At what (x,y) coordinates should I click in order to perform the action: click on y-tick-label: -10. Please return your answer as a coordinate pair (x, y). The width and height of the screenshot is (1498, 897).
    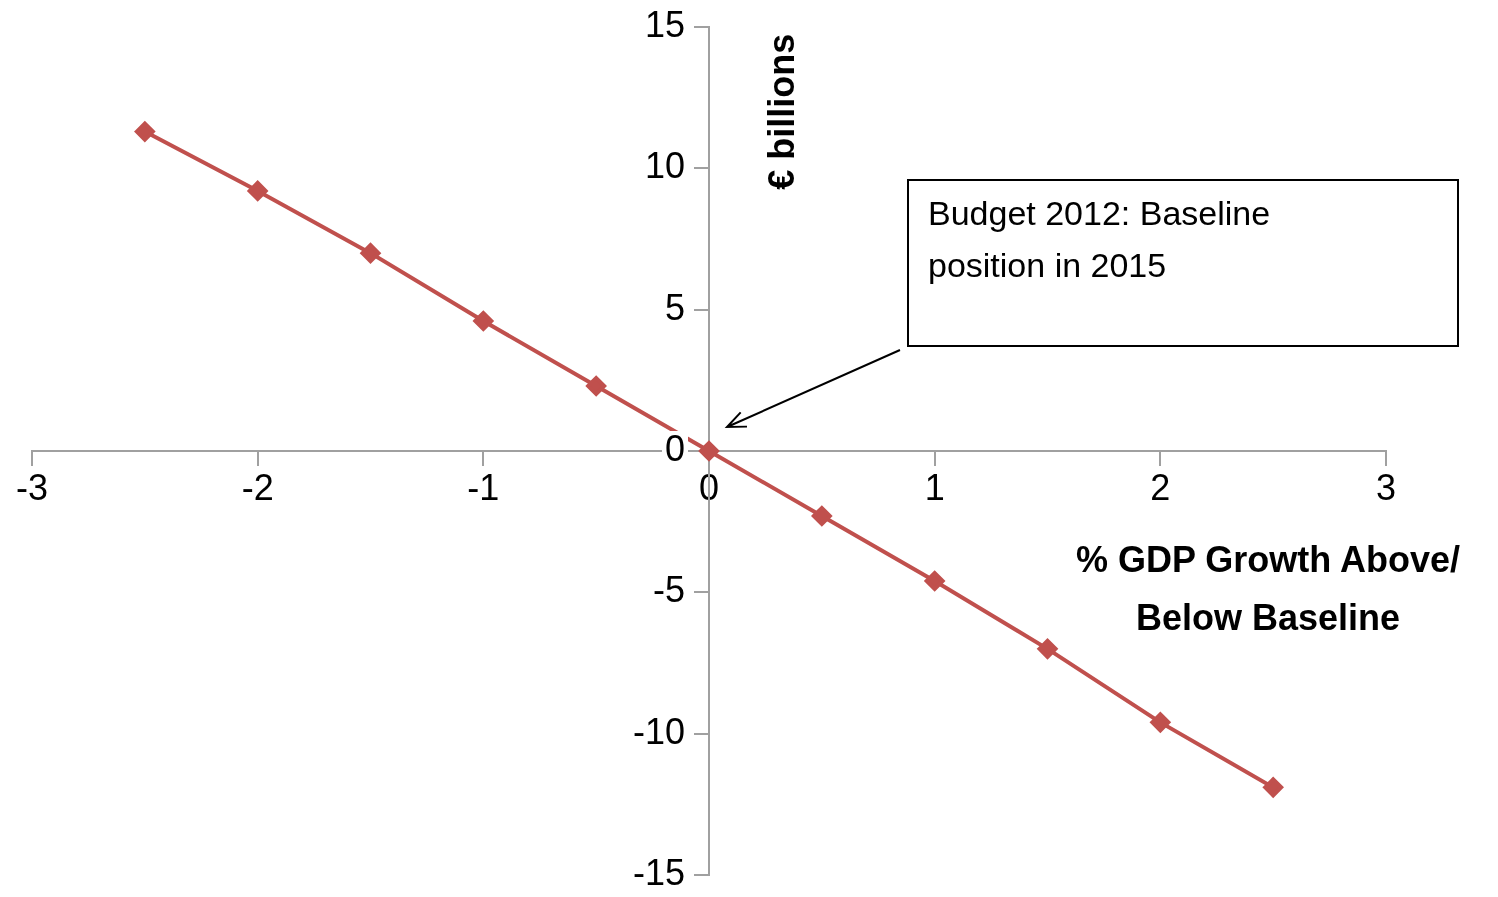
    Looking at the image, I should click on (658, 731).